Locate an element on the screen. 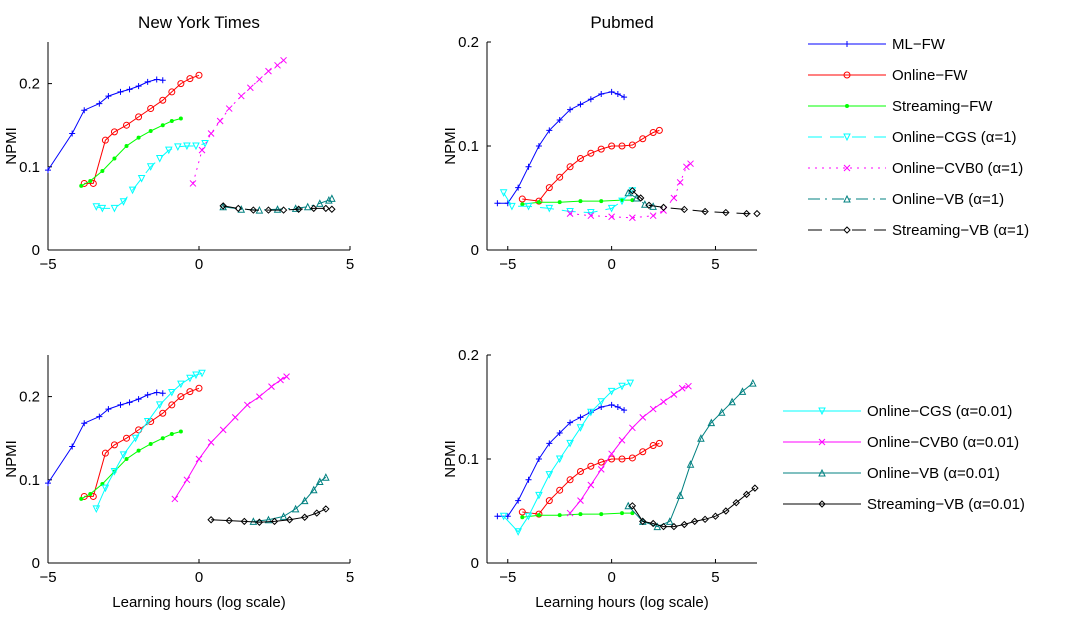 The image size is (1075, 620). legend-item: Online−VB (α=0.01) is located at coordinates (891, 473).